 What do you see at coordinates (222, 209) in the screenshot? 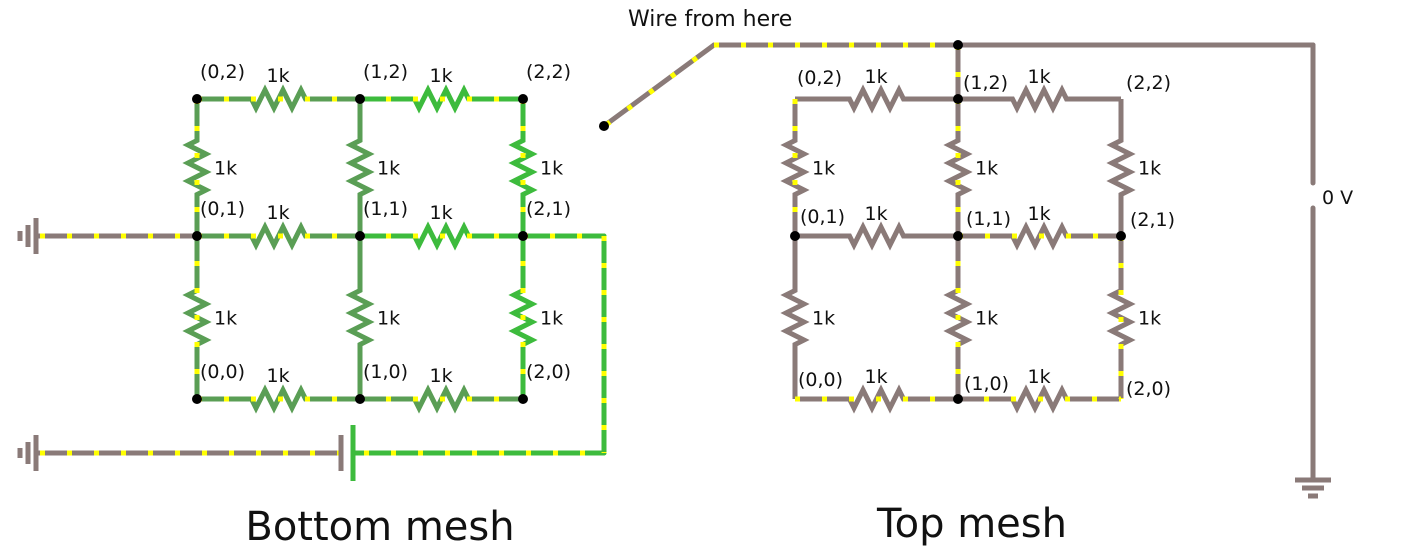
I see `bottom-node-label: (0,1)` at bounding box center [222, 209].